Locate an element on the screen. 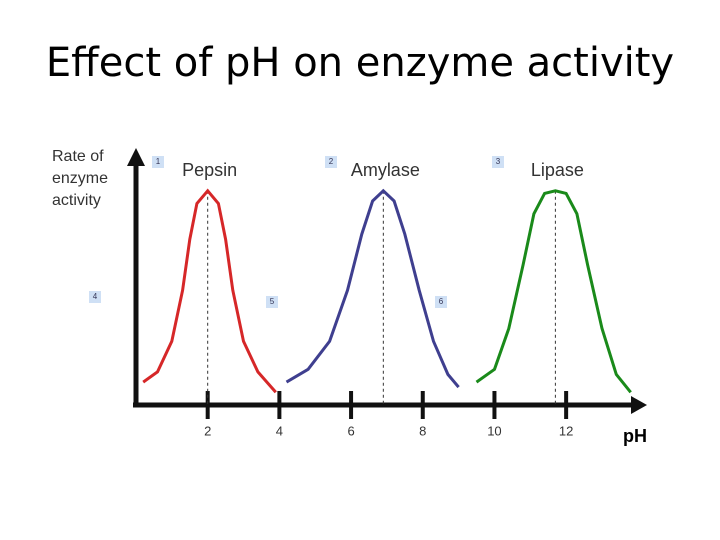  x-axis-arrow is located at coordinates (639, 405).